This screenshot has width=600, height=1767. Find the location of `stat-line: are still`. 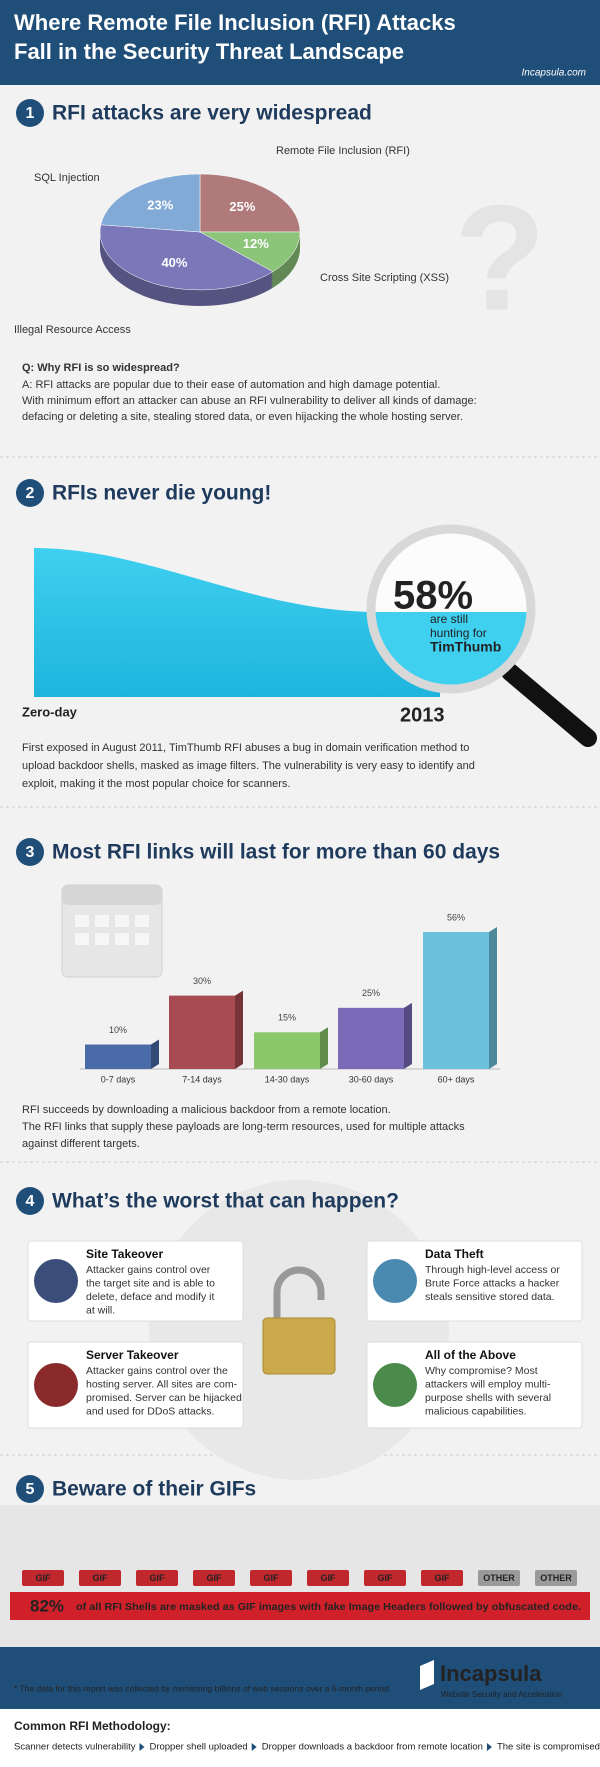

stat-line: are still is located at coordinates (449, 619).